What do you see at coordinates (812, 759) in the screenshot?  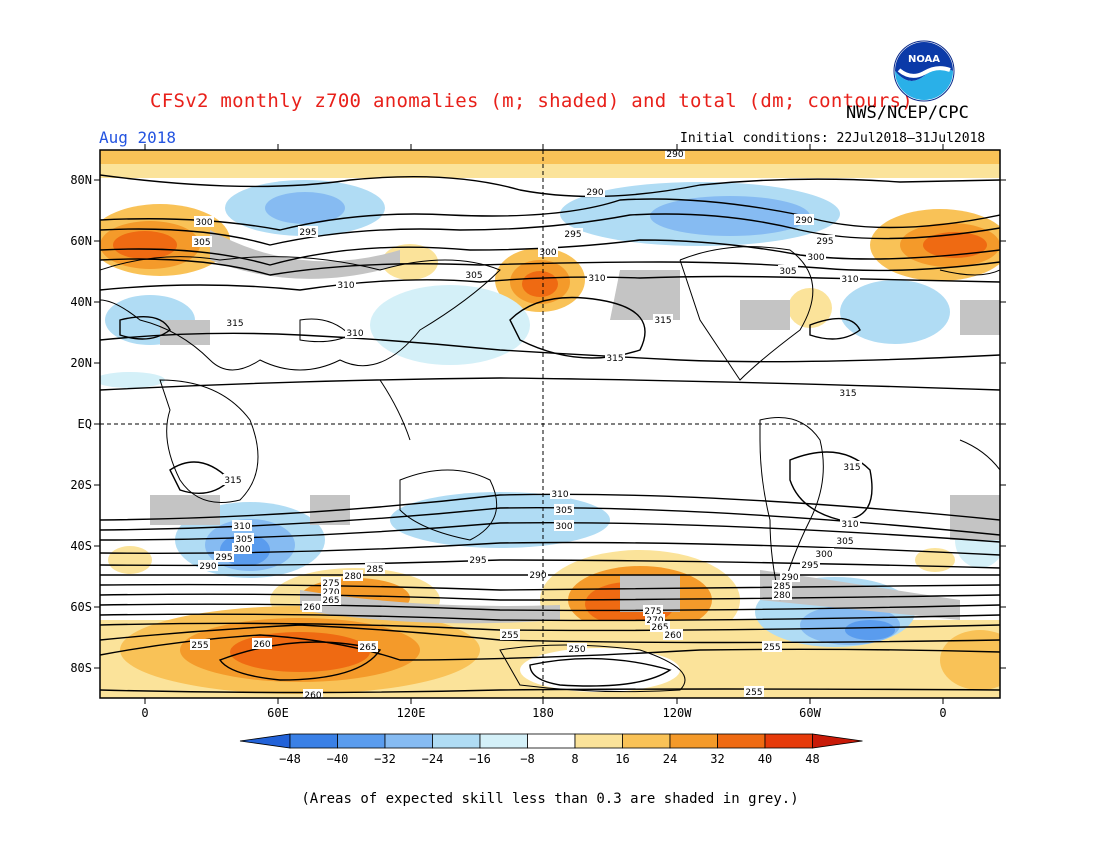 I see `colorbar-tick-label: 48` at bounding box center [812, 759].